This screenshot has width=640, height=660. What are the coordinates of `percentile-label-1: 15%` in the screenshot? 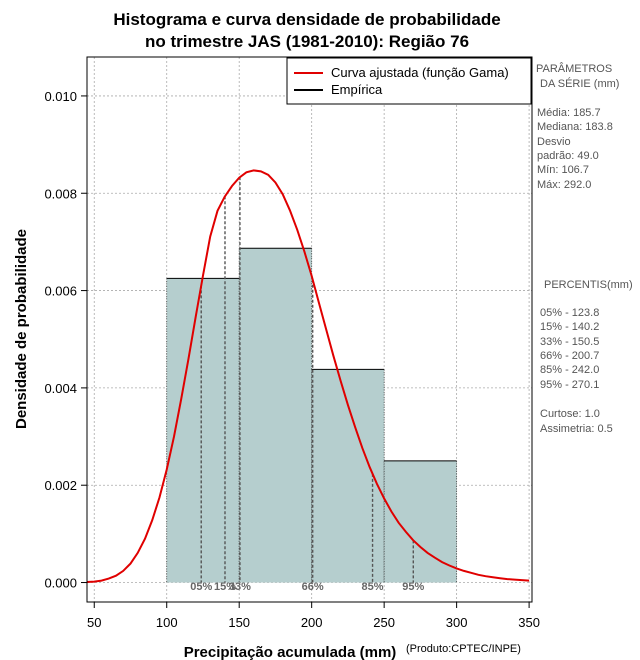 It's located at (225, 587).